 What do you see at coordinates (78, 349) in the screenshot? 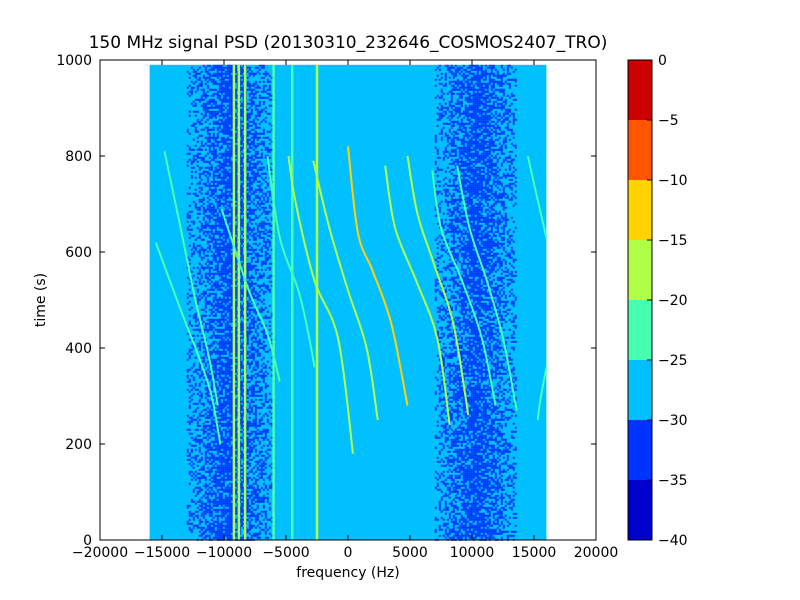
I see `y-tick-label: 400` at bounding box center [78, 349].